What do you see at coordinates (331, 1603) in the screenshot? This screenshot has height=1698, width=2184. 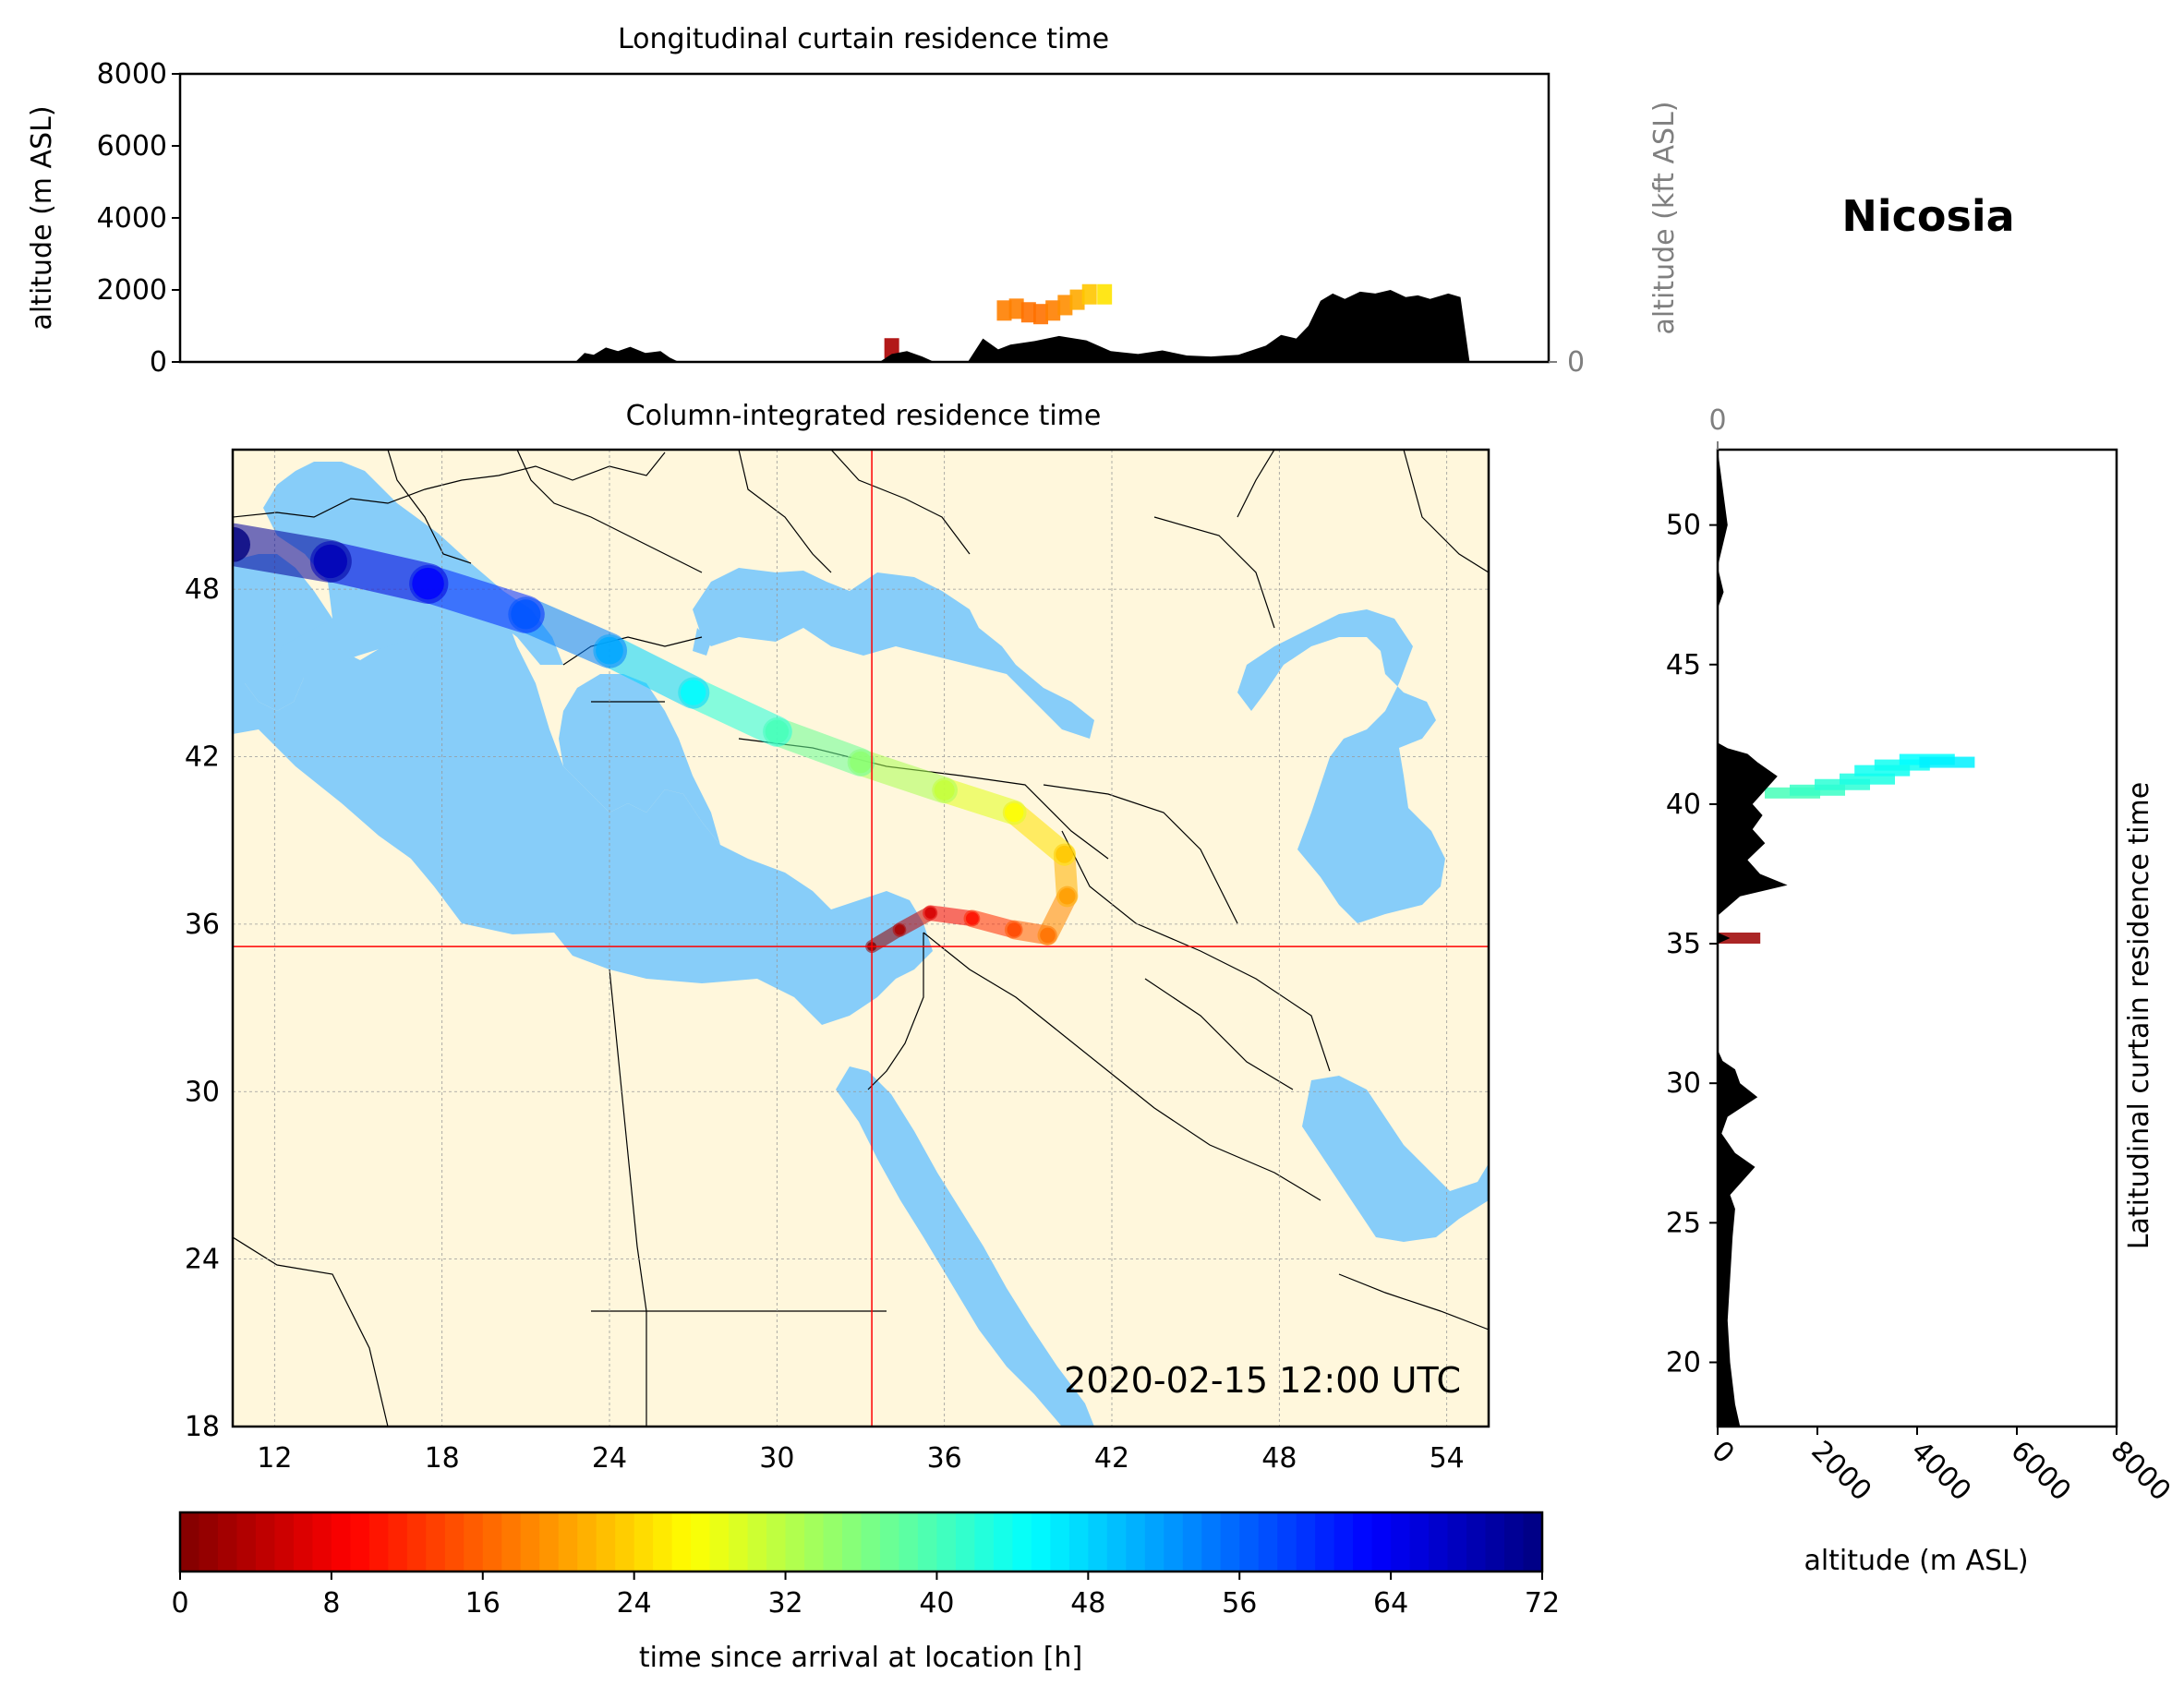 I see `colorbar-tick-label: 8` at bounding box center [331, 1603].